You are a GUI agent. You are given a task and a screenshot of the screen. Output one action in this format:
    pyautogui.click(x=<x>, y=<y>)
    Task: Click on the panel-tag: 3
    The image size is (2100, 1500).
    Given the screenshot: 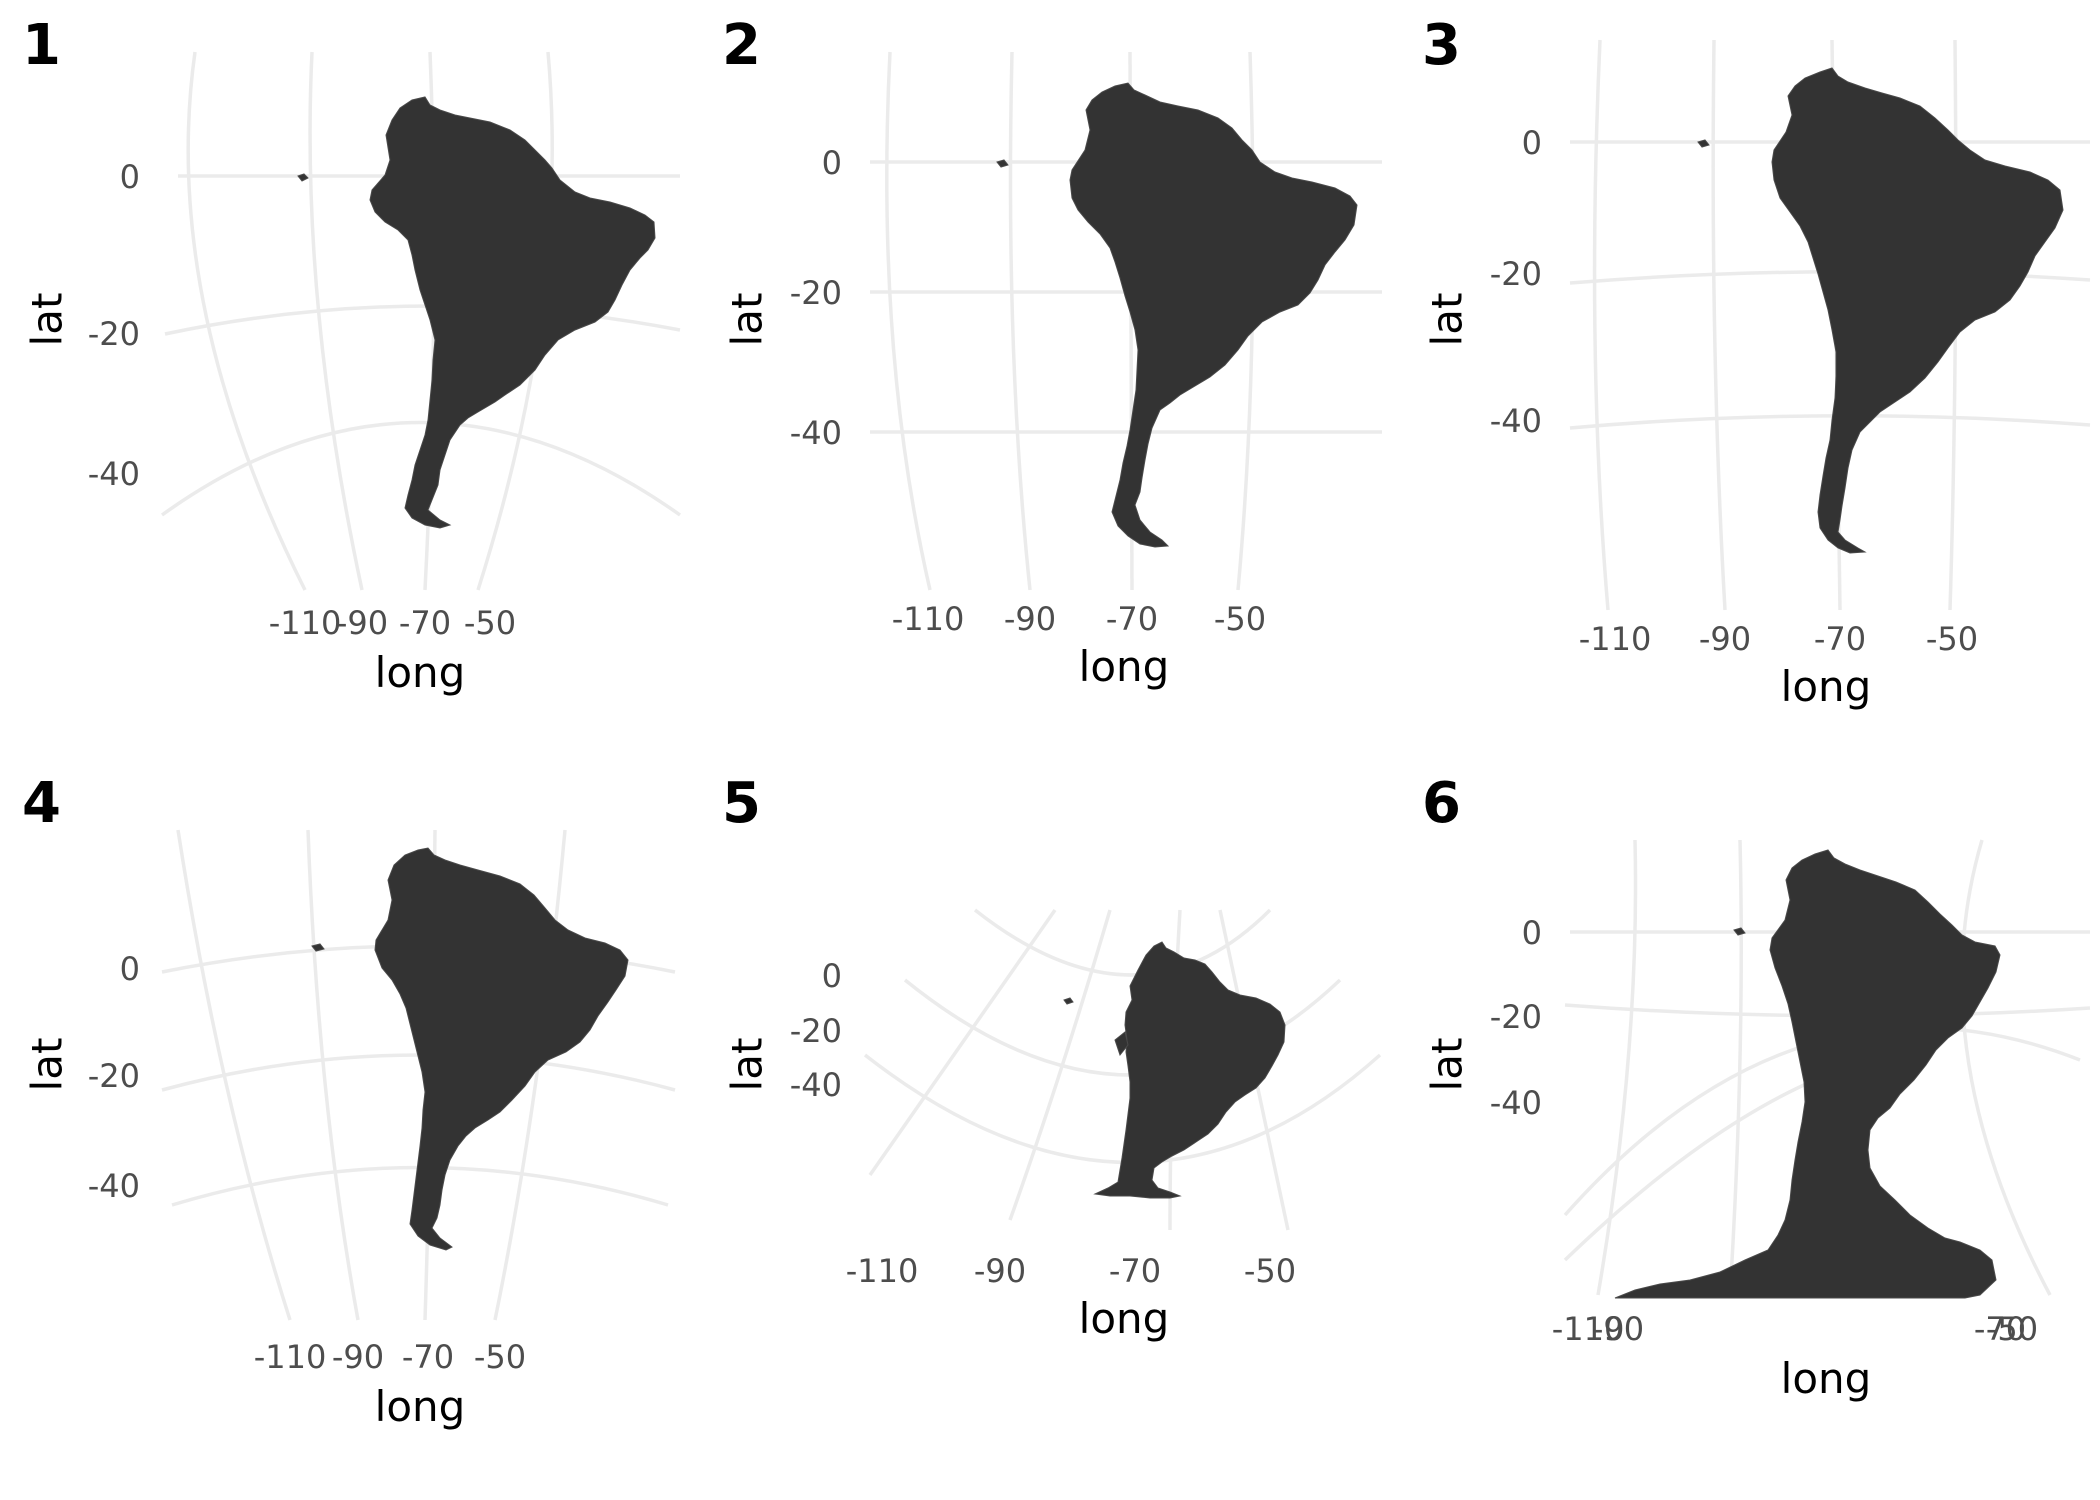 What is the action you would take?
    pyautogui.click(x=1441, y=45)
    